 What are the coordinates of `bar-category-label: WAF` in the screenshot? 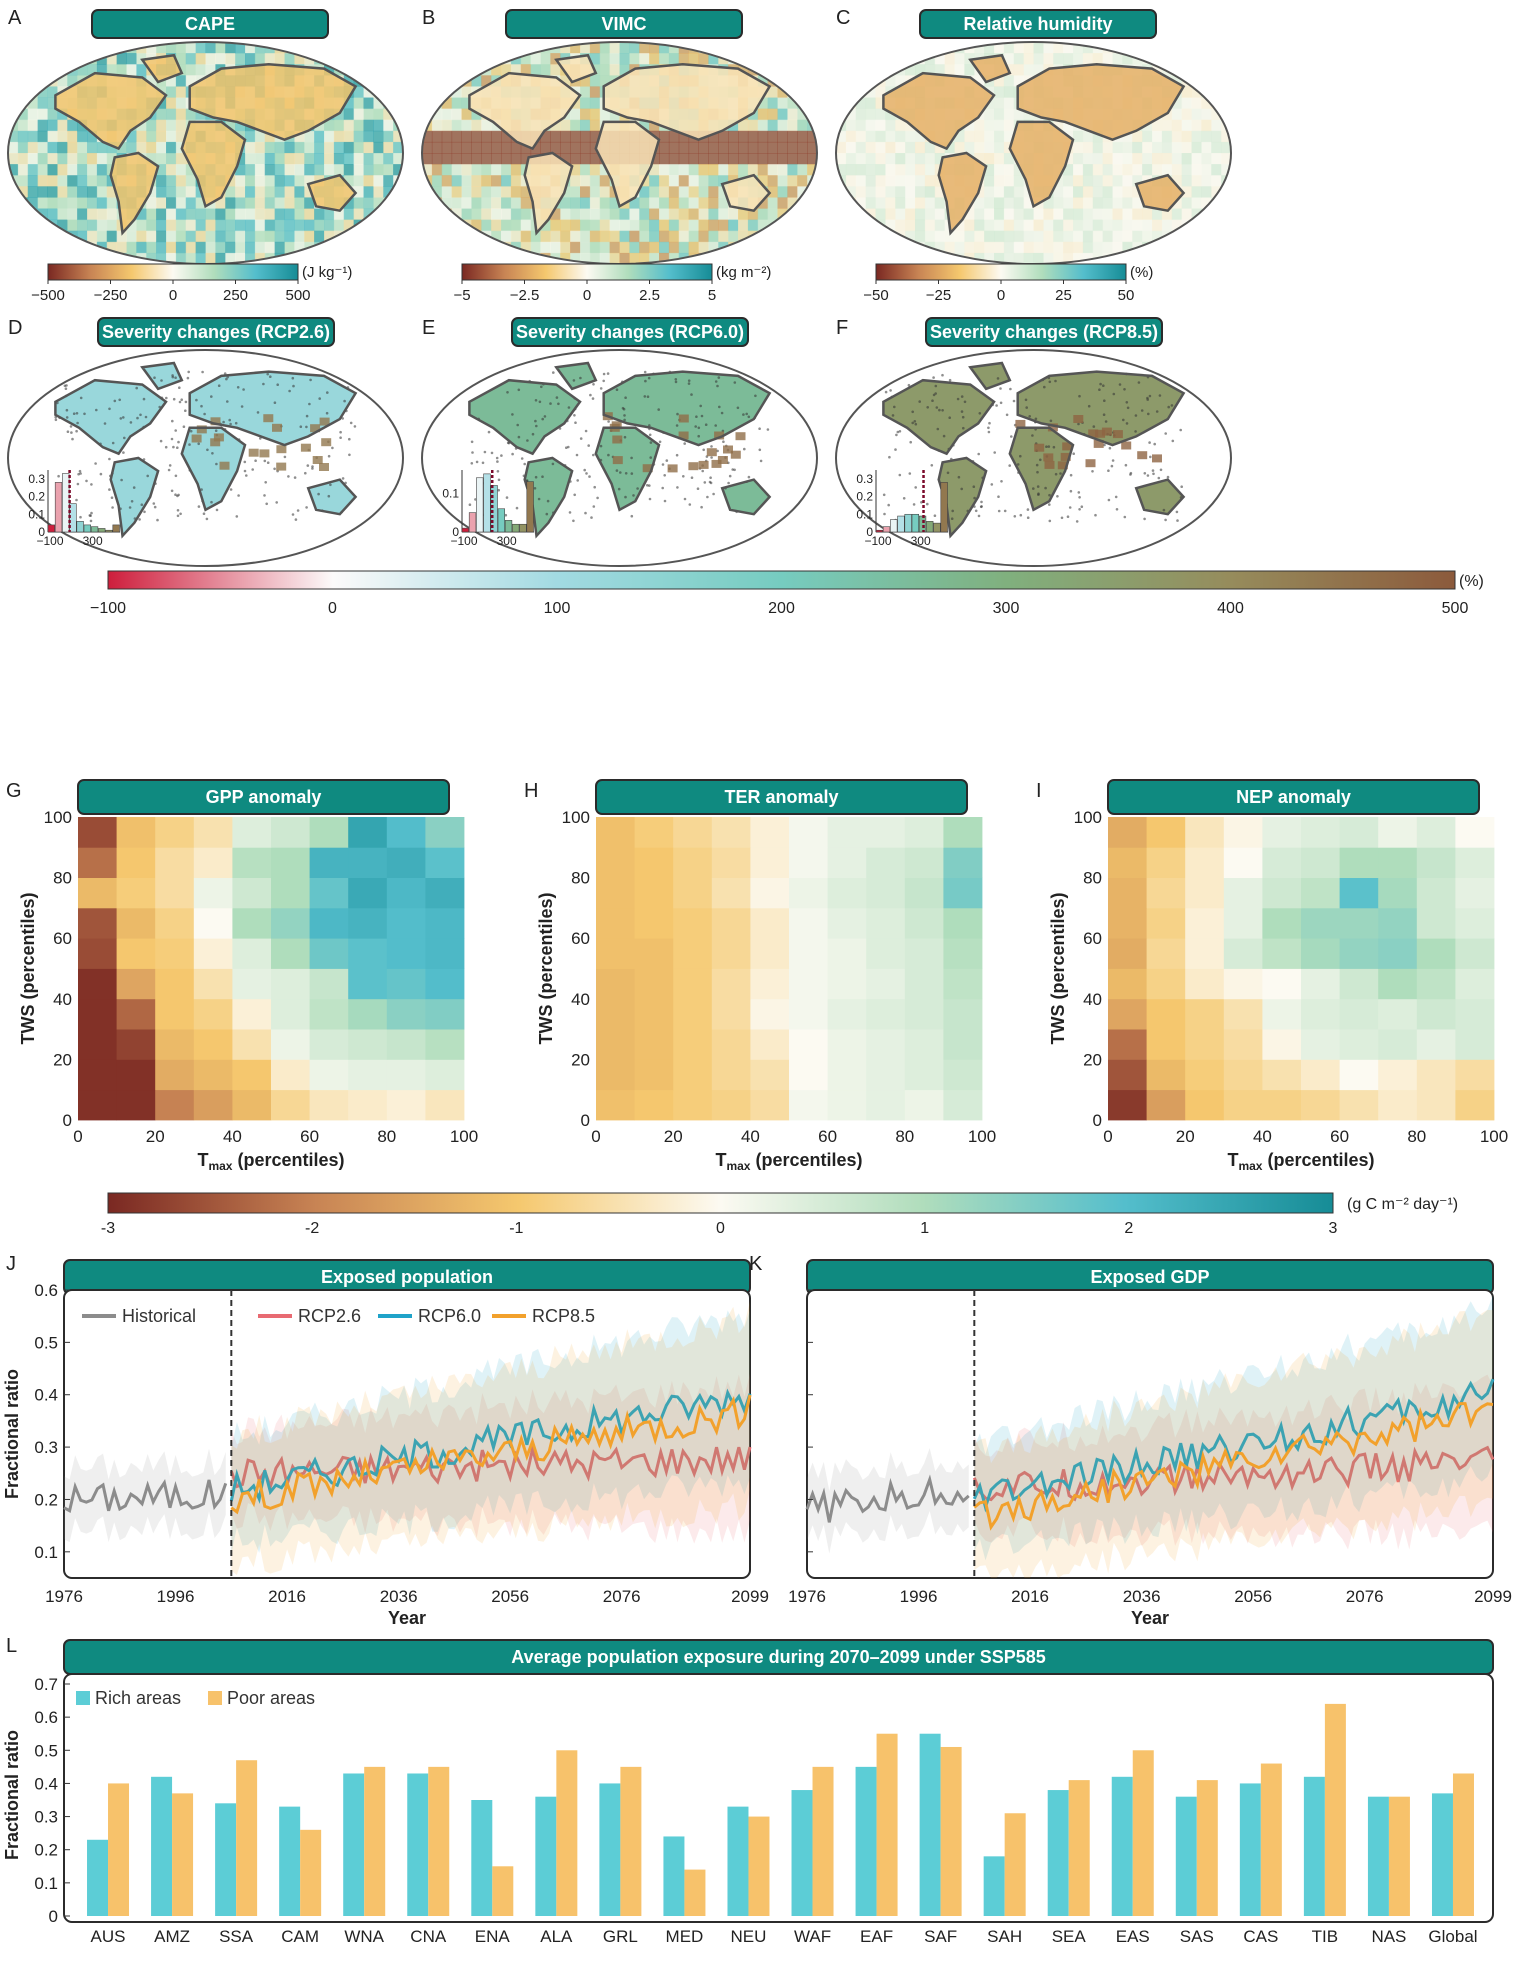 It's located at (812, 1936).